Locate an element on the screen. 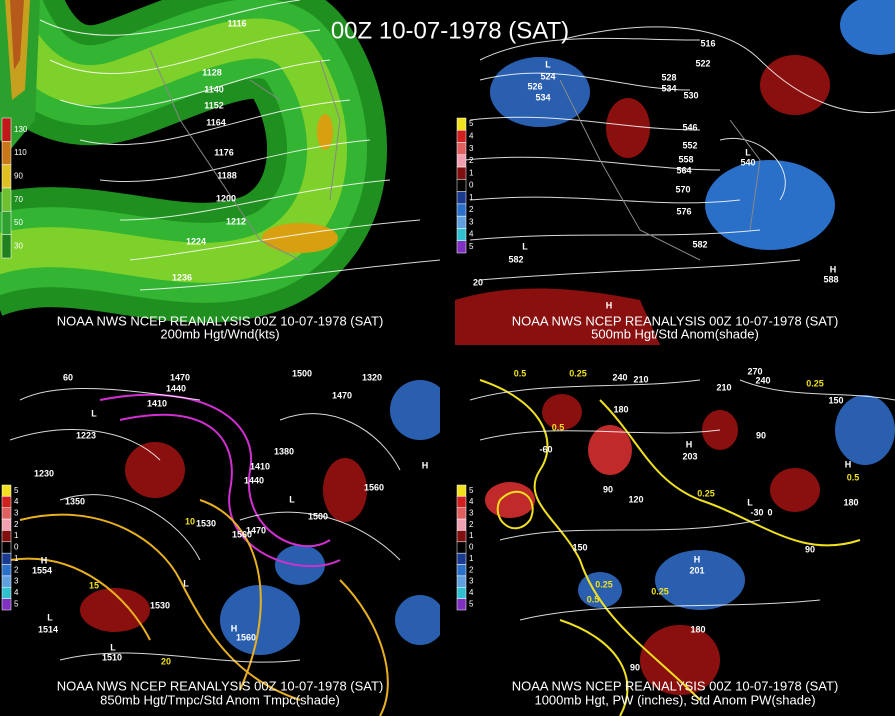 This screenshot has width=895, height=716. contour-label: 576 is located at coordinates (683, 211).